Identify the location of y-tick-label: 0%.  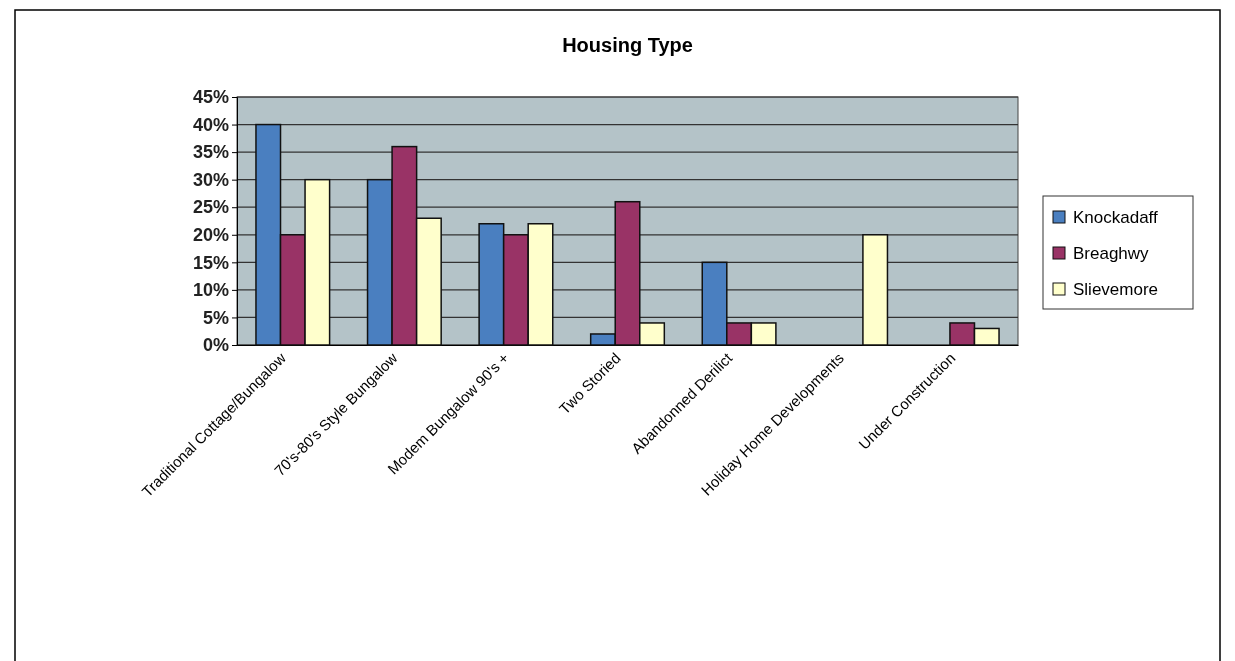
(215, 345).